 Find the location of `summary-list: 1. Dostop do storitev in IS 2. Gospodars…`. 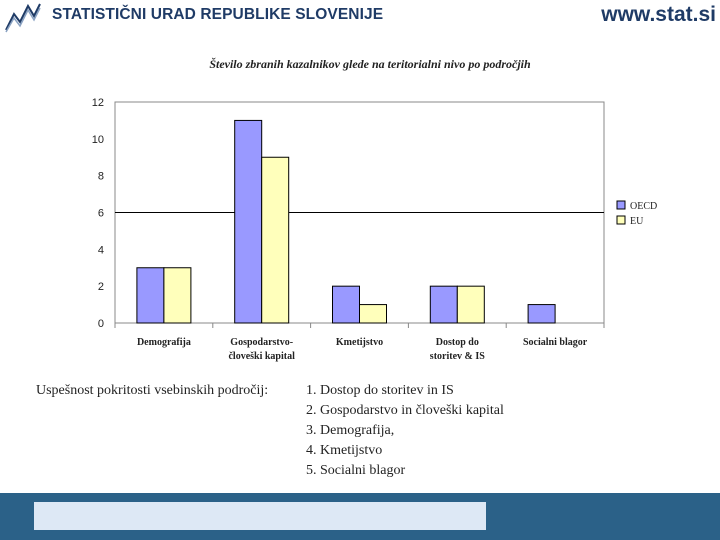

summary-list: 1. Dostop do storitev in IS 2. Gospodars… is located at coordinates (405, 431).